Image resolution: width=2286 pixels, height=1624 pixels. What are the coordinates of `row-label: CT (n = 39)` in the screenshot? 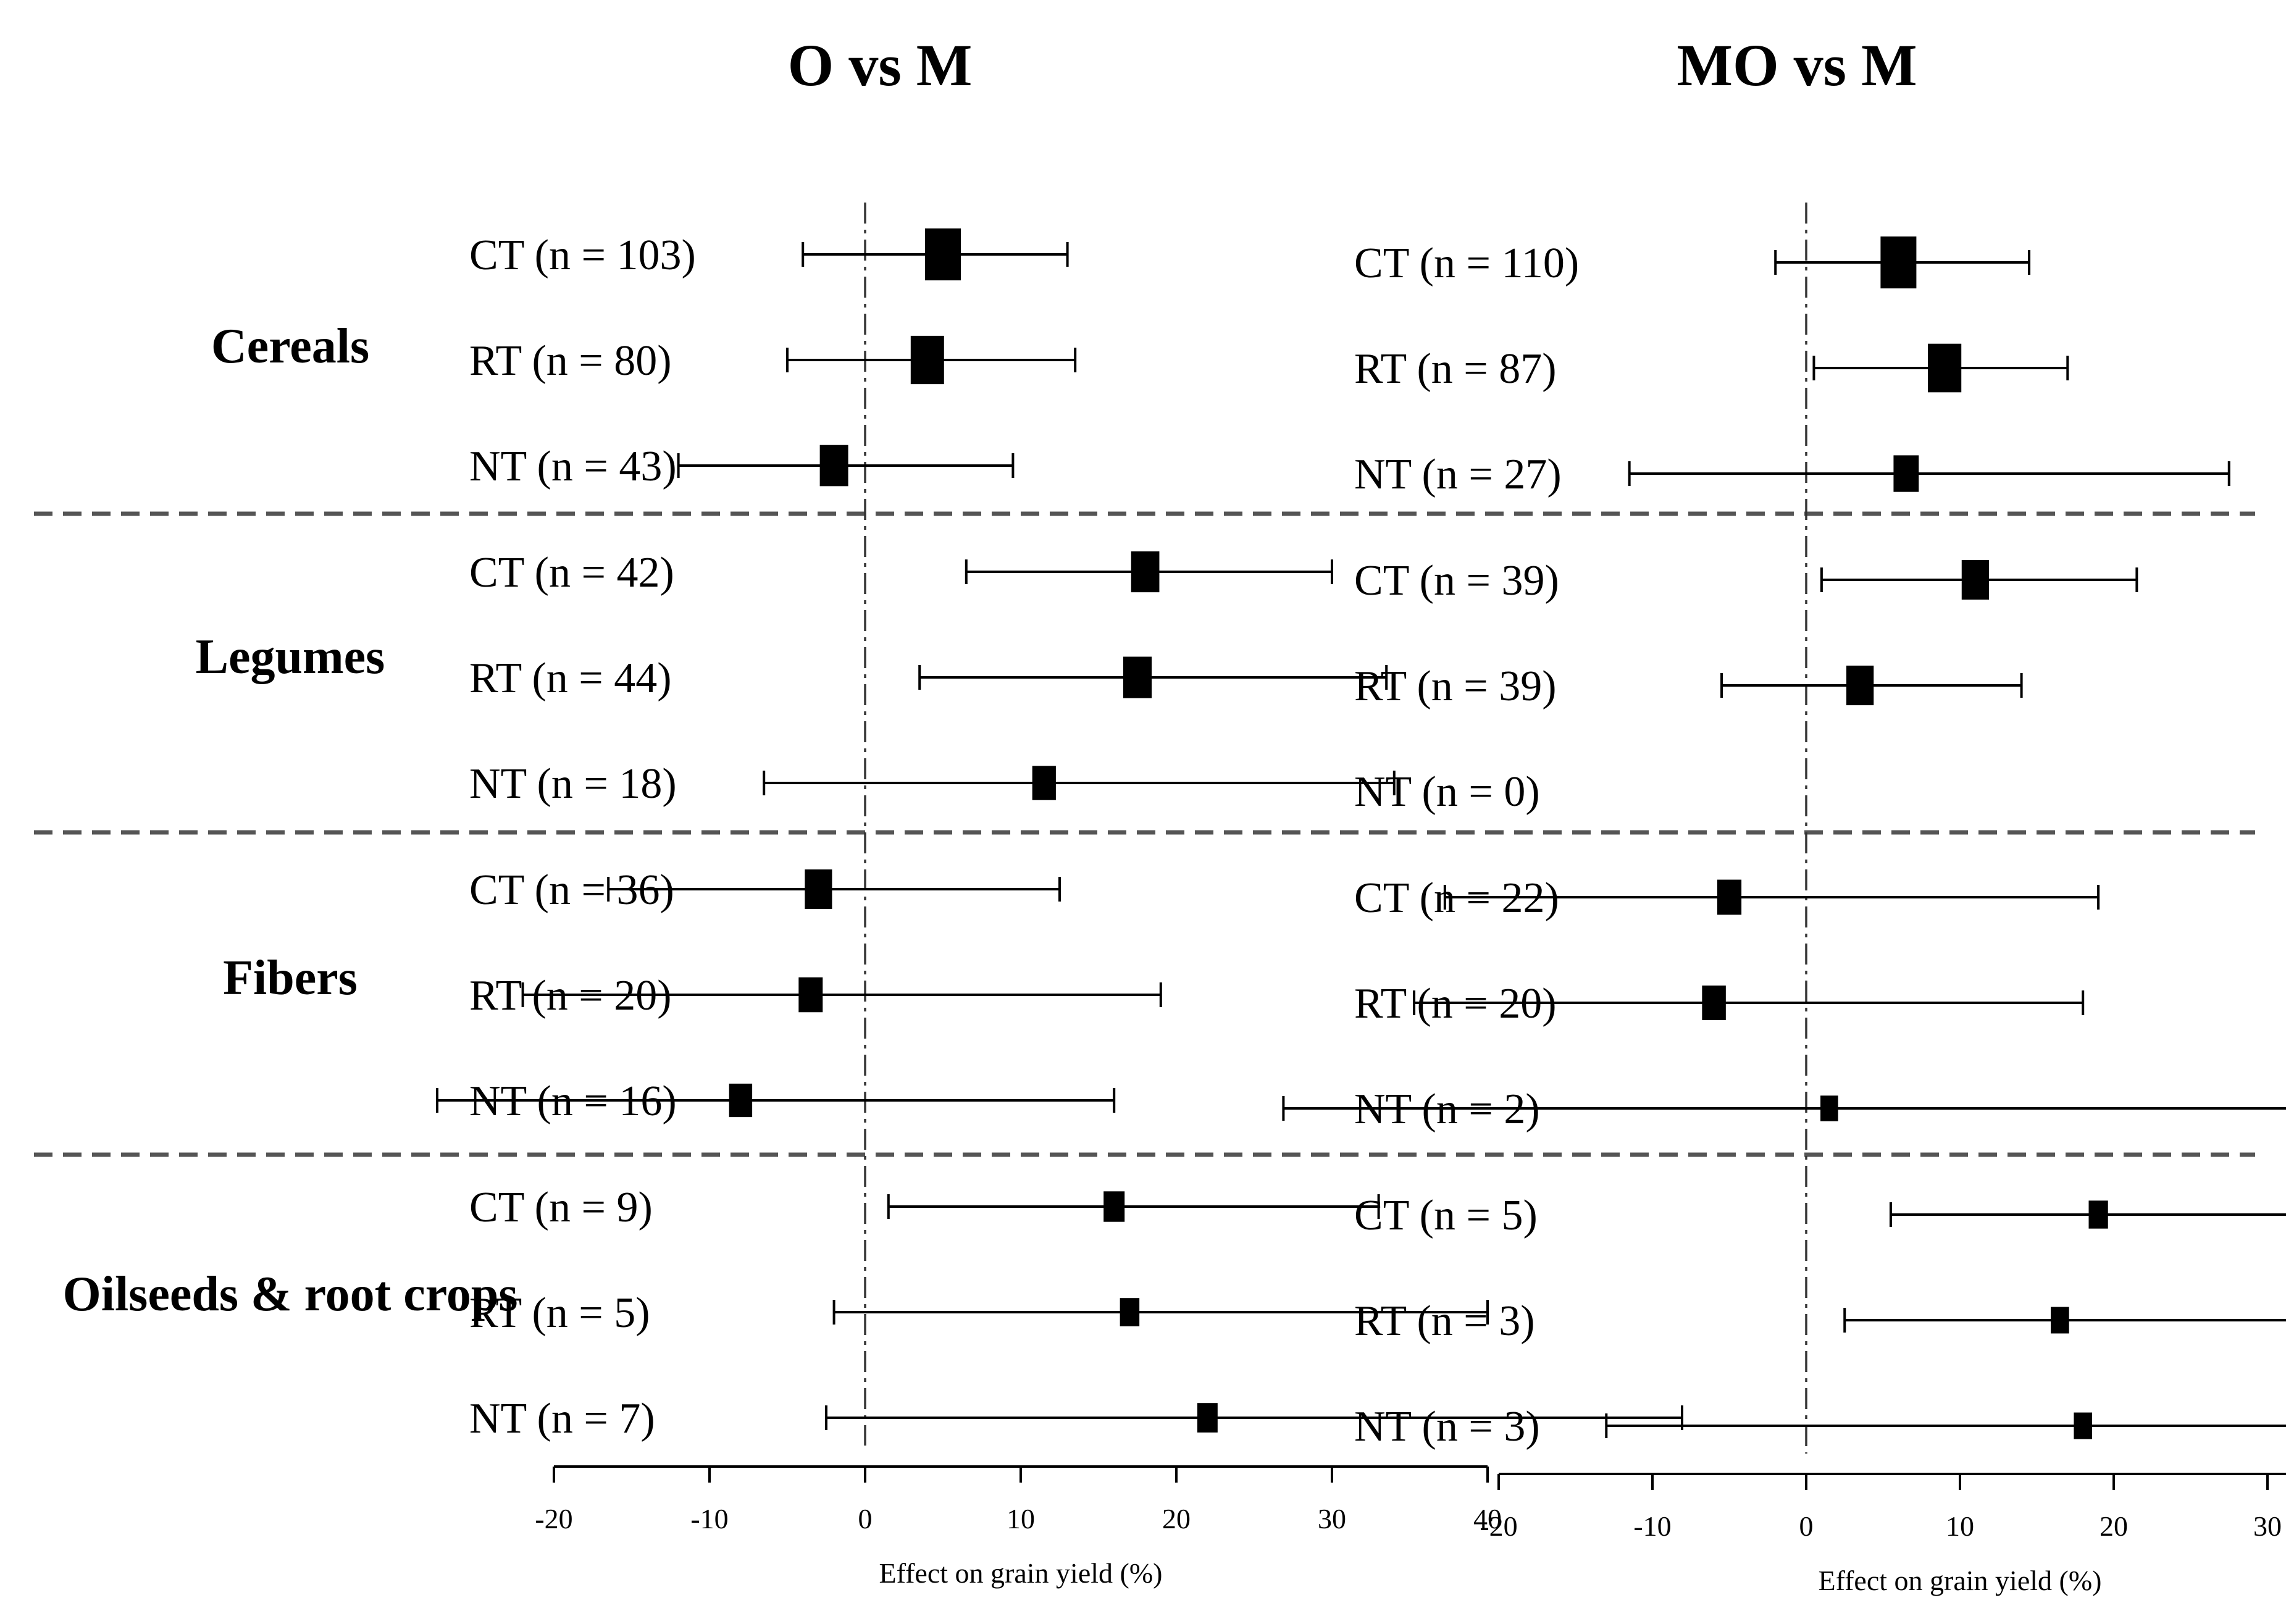 It's located at (1456, 581).